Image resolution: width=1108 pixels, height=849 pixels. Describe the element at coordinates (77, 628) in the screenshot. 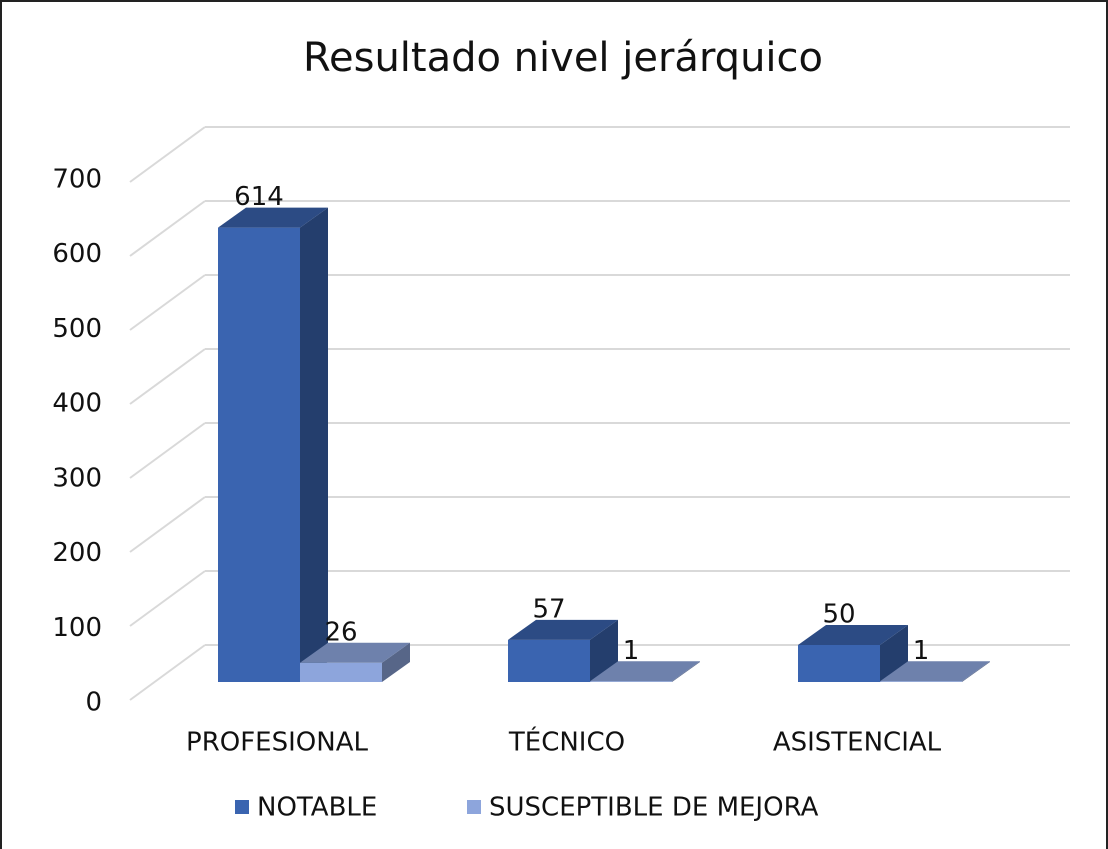

I see `y-tick-label: 100` at that location.